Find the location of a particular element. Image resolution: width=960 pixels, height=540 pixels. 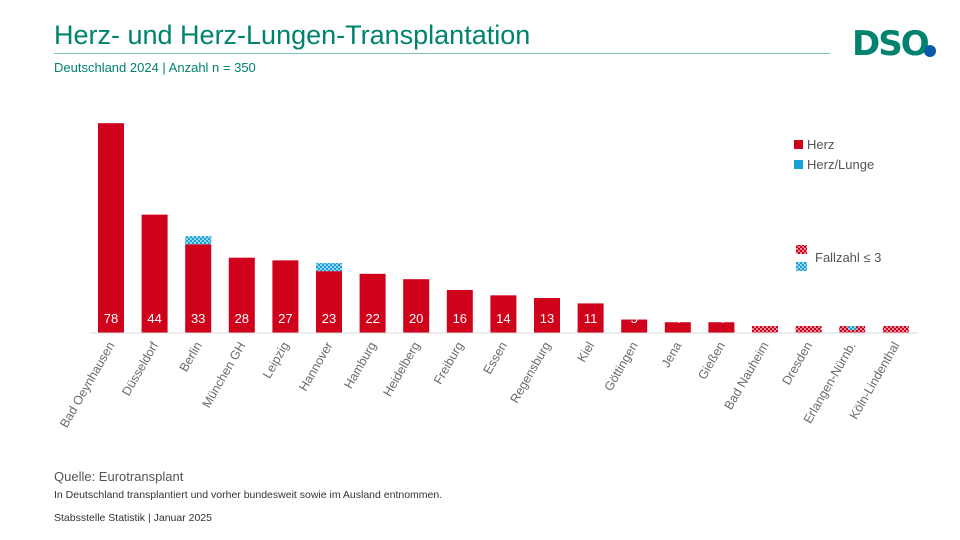

bar-value-kiel: 11 is located at coordinates (591, 318).